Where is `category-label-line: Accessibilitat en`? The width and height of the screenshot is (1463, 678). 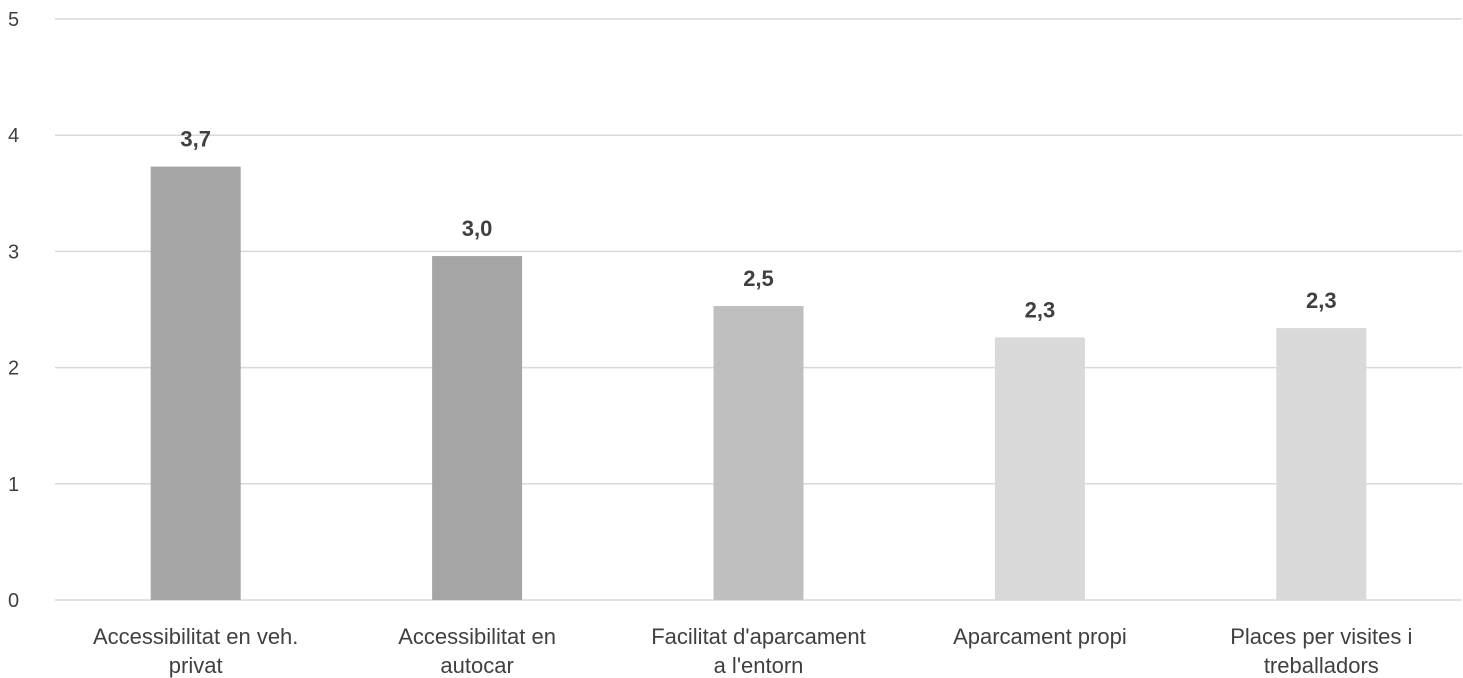 category-label-line: Accessibilitat en is located at coordinates (477, 636).